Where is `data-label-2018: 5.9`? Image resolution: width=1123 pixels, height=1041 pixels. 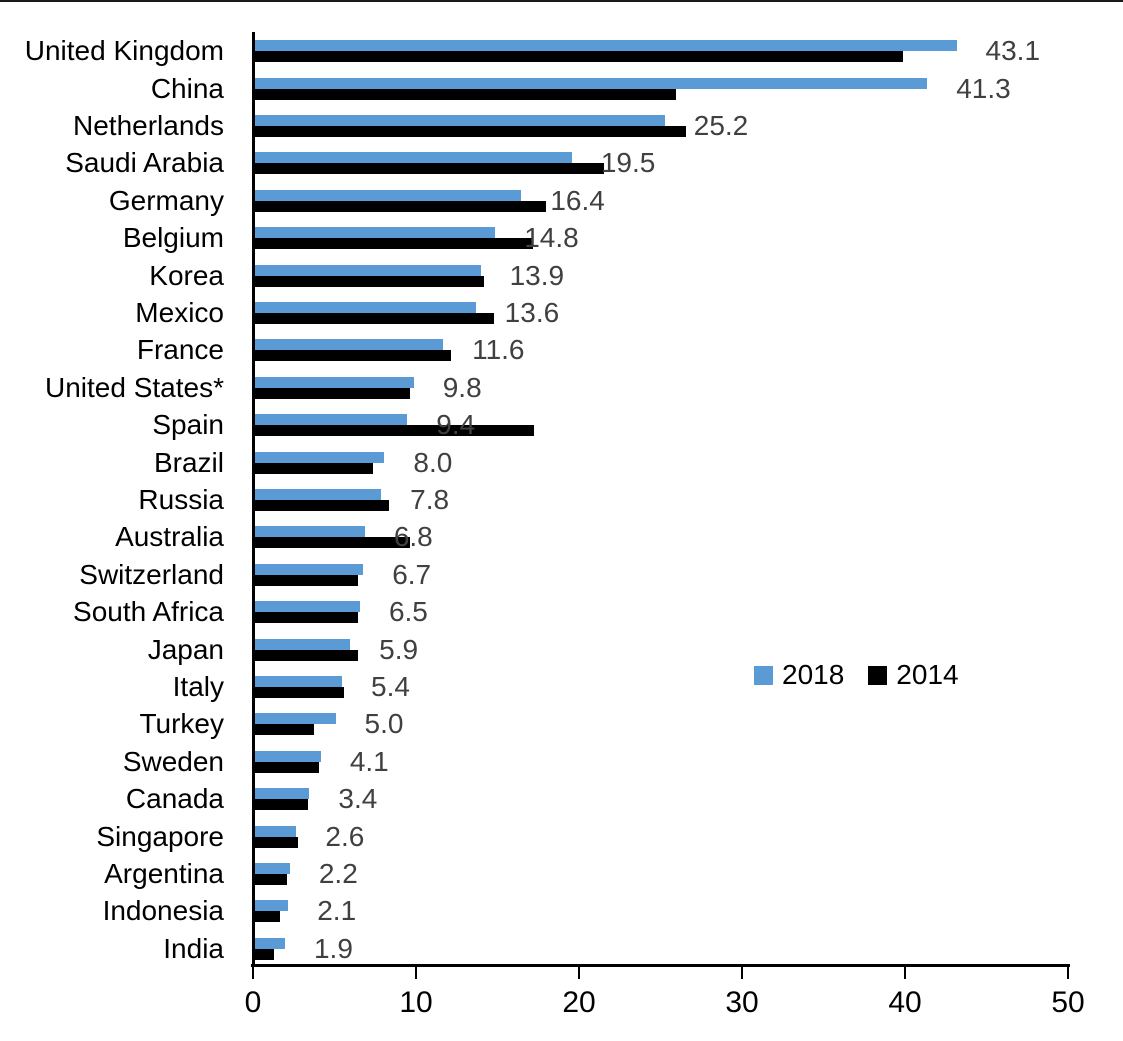 data-label-2018: 5.9 is located at coordinates (399, 649).